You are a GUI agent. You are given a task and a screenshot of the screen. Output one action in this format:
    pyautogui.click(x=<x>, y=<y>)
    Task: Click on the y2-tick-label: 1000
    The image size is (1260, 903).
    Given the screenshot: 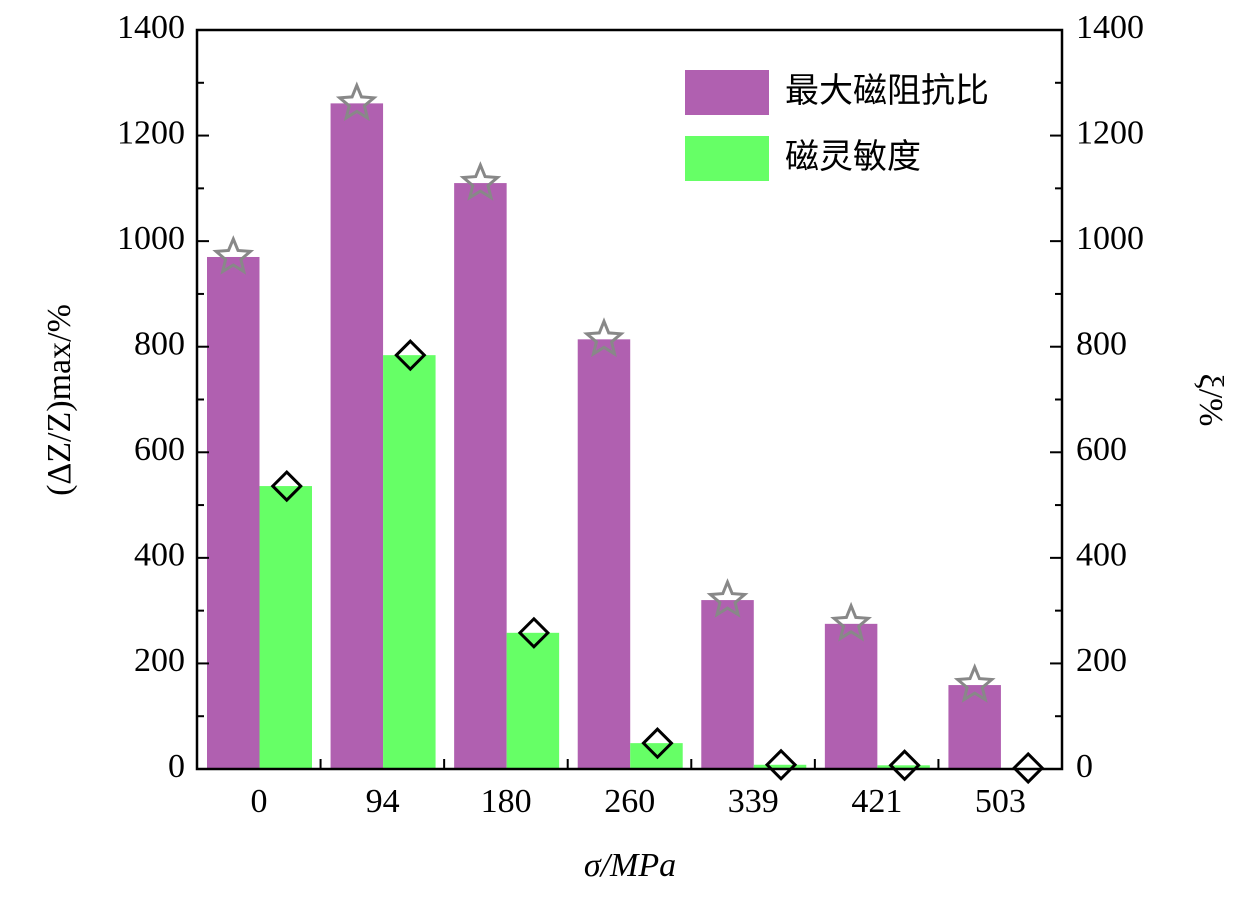 What is the action you would take?
    pyautogui.click(x=1110, y=238)
    